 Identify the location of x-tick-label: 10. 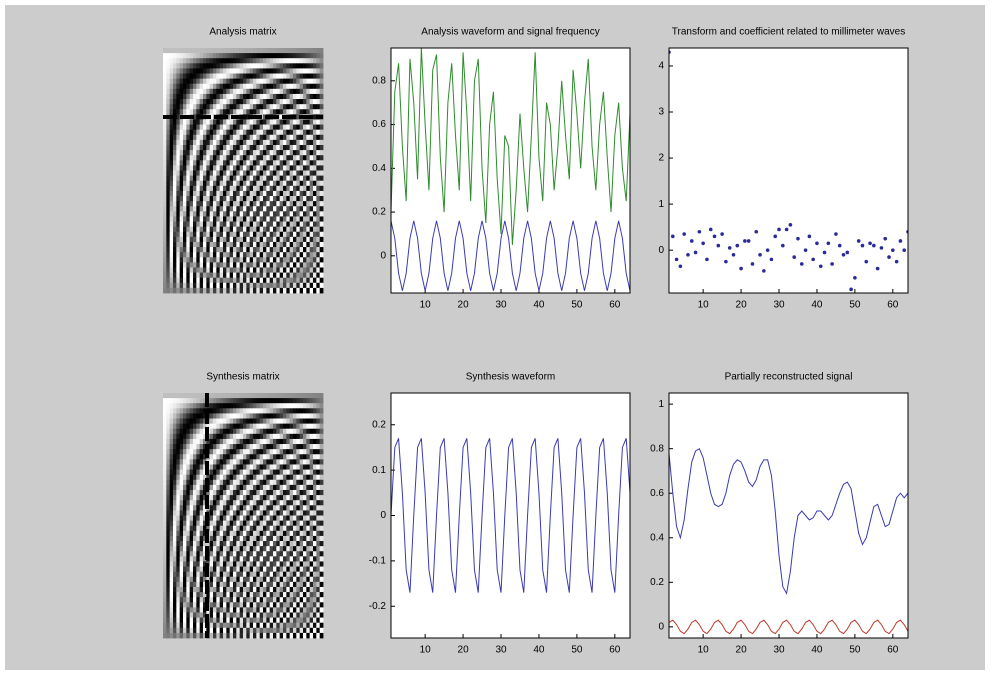
(704, 650).